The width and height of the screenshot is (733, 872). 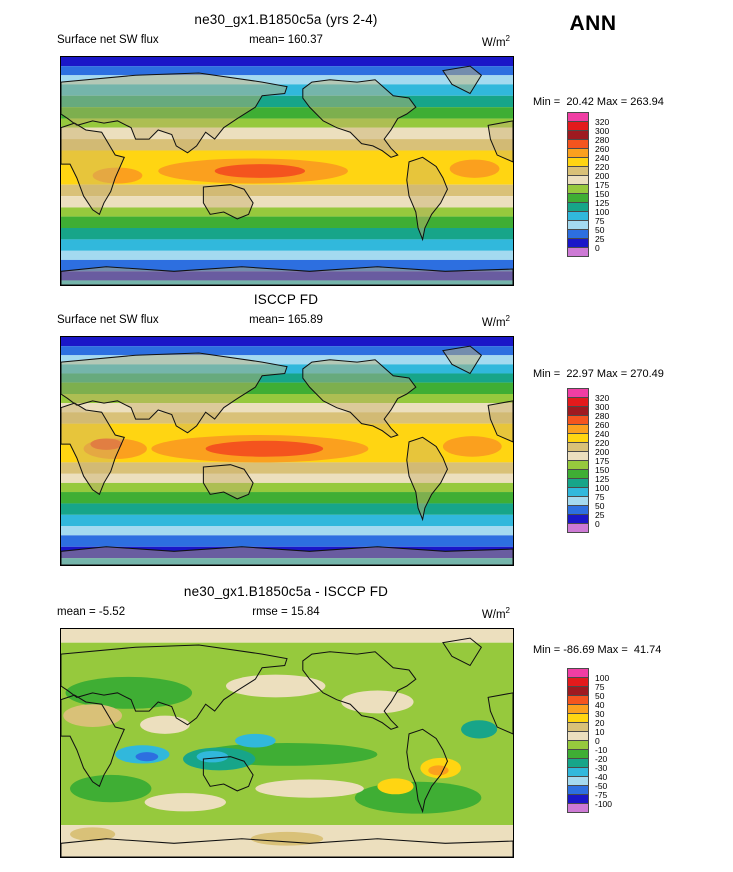 What do you see at coordinates (601, 777) in the screenshot?
I see `colorbar-tick-label: -40` at bounding box center [601, 777].